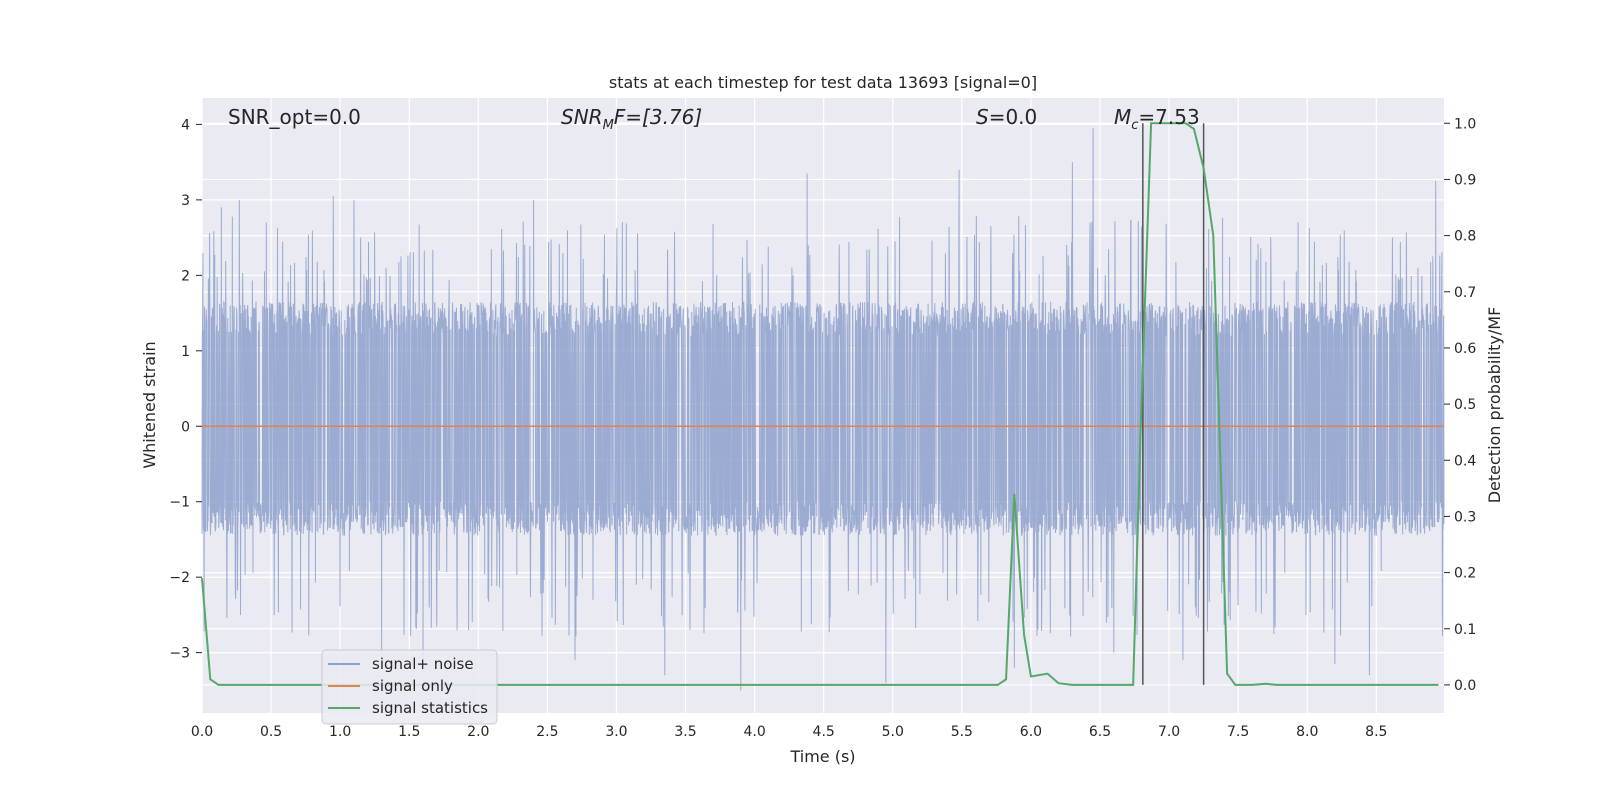 Image resolution: width=1600 pixels, height=800 pixels. I want to click on legend-label-signal-statistics: signal statistics, so click(430, 708).